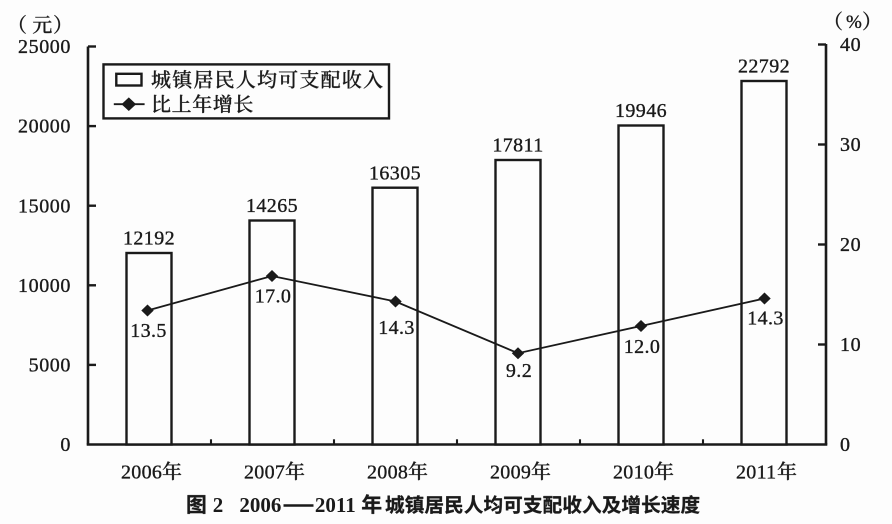  What do you see at coordinates (641, 111) in the screenshot?
I see `svg-text: 19946` at bounding box center [641, 111].